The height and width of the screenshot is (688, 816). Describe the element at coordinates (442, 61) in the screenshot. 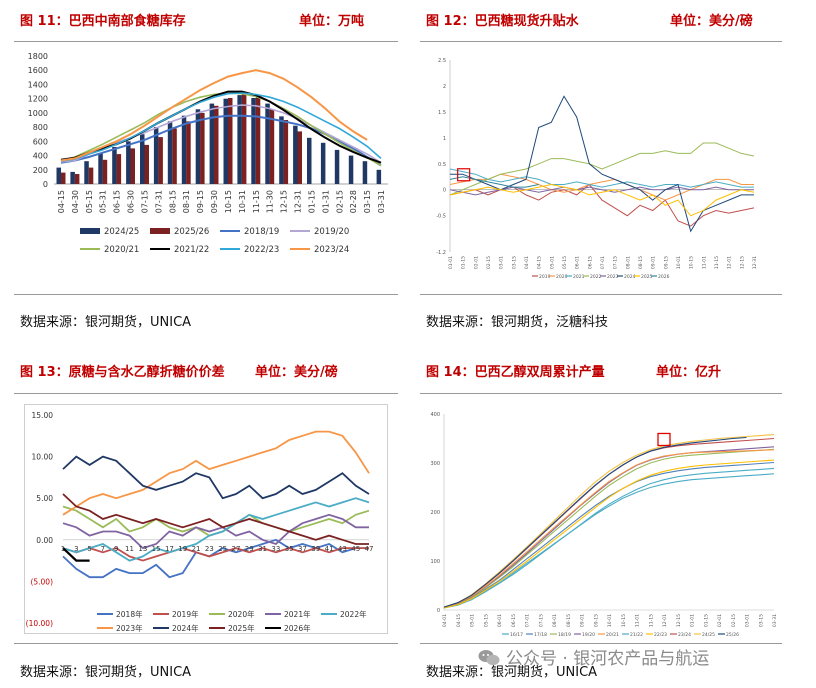

I see `fig12-ytick: 2.5` at that location.